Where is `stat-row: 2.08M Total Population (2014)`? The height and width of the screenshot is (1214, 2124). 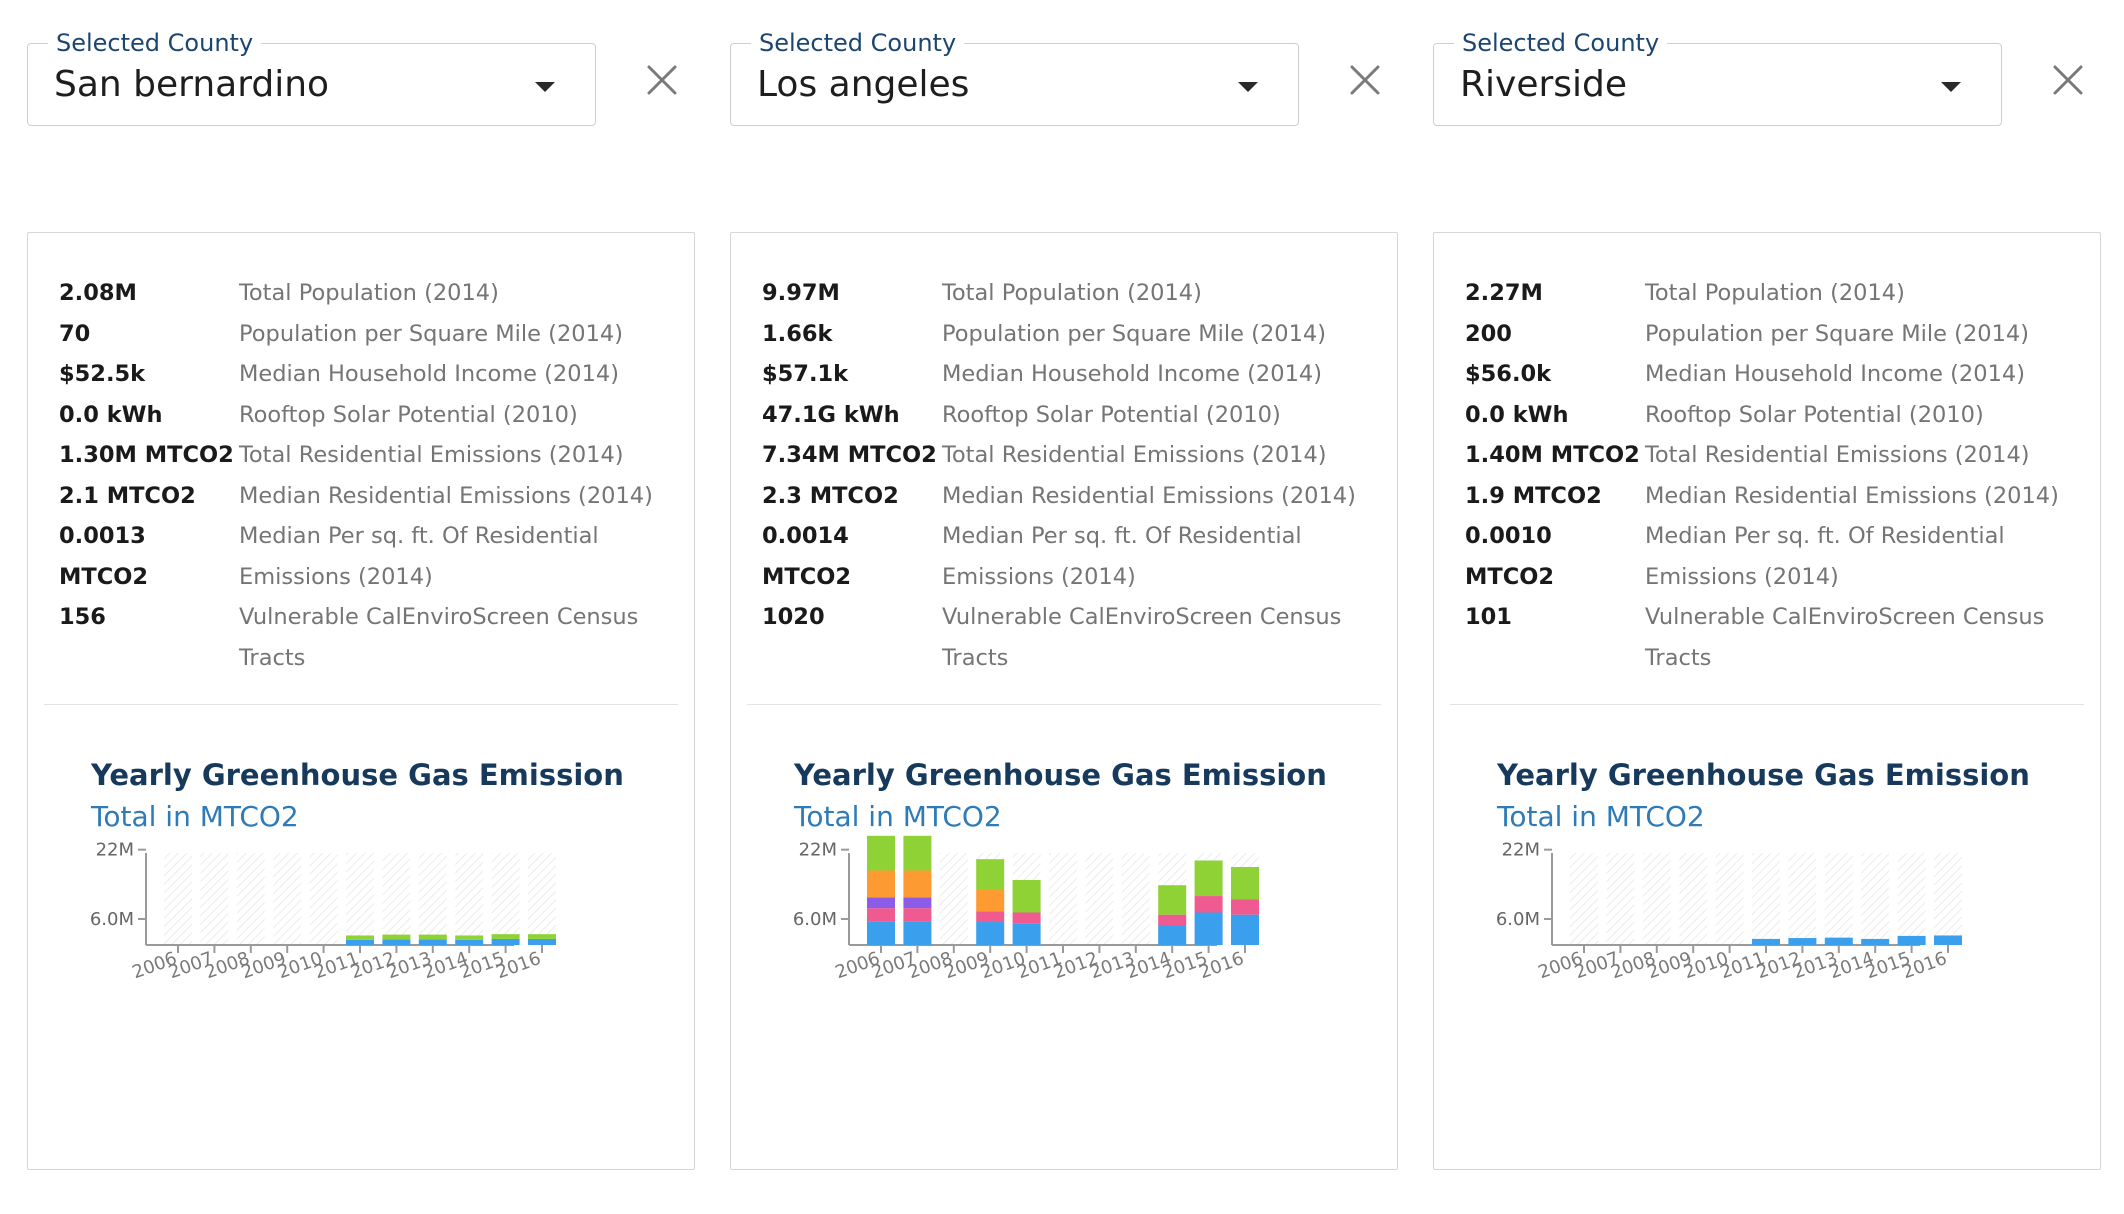
stat-row: 2.08M Total Population (2014) is located at coordinates (366, 293).